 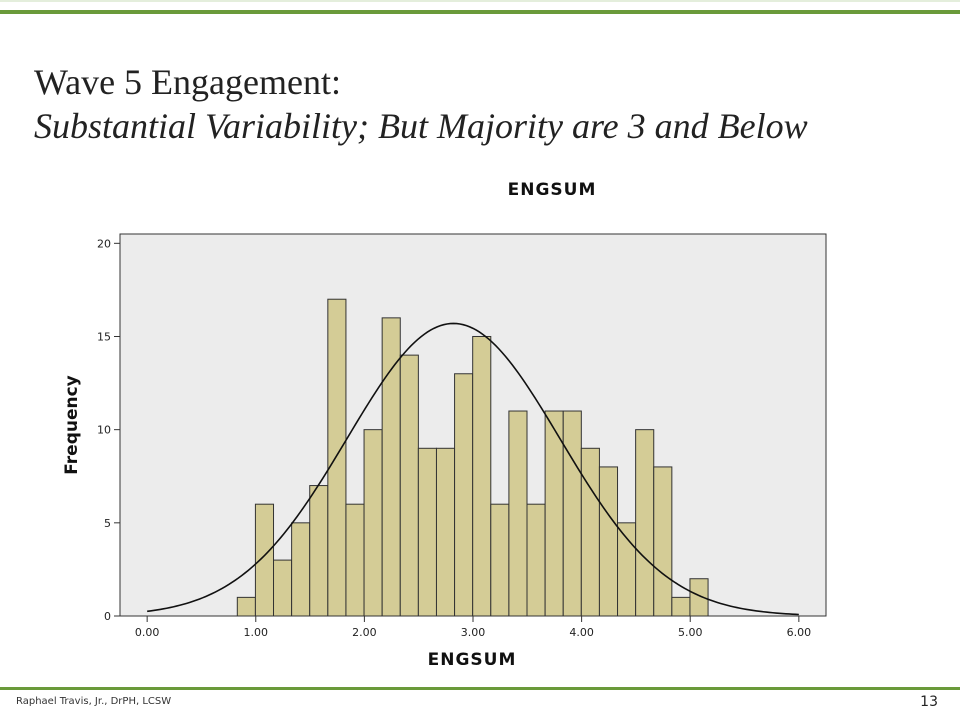 What do you see at coordinates (552, 190) in the screenshot?
I see `chart-title: ENGSUM` at bounding box center [552, 190].